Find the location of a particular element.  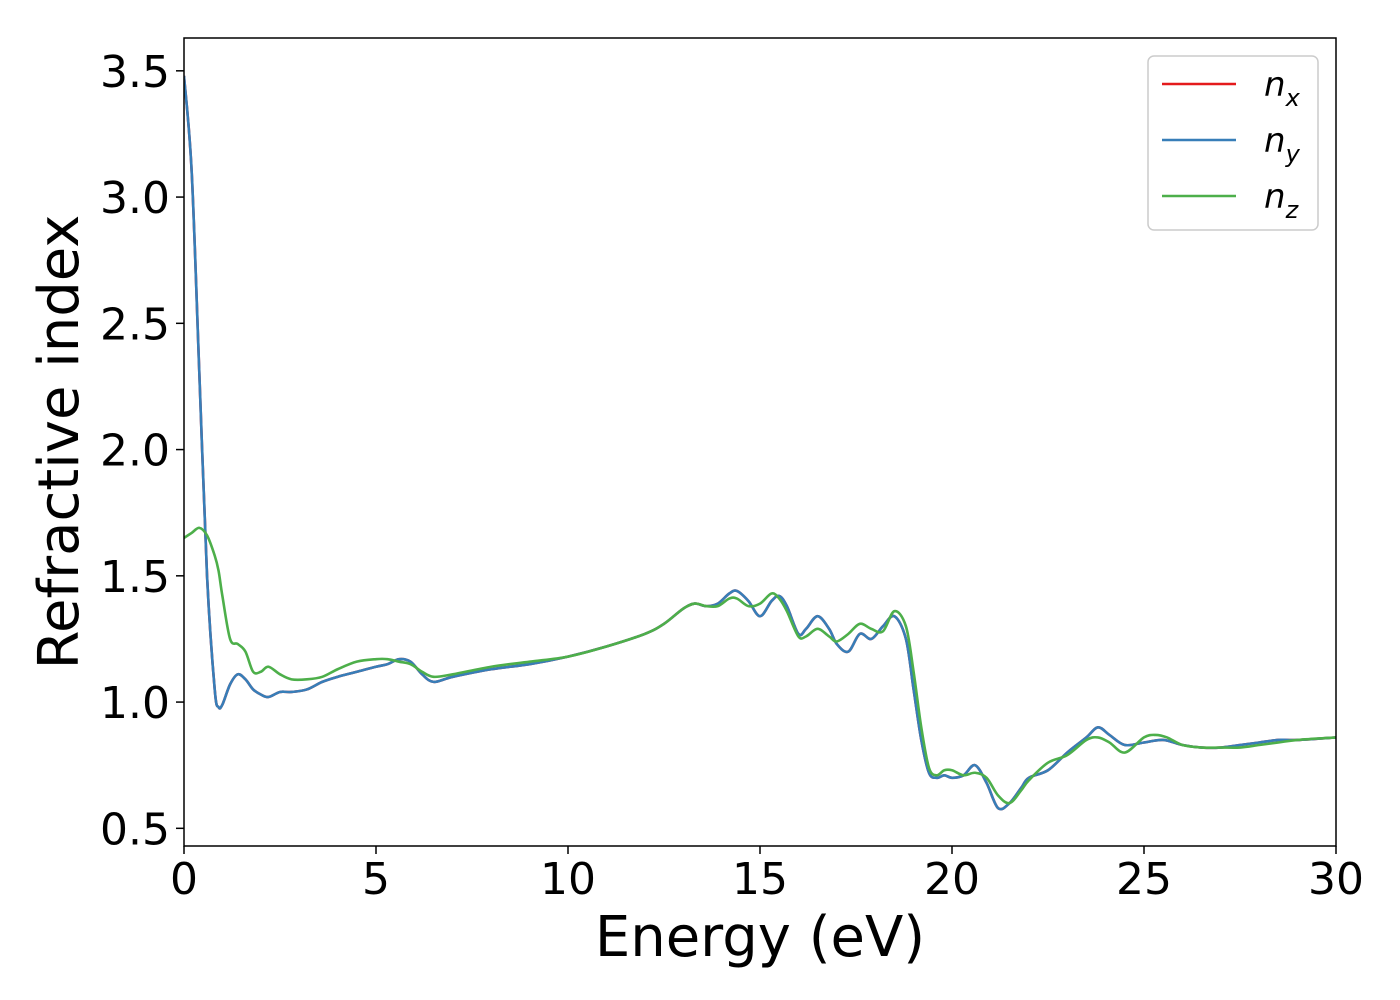

legend-label-nz: nz is located at coordinates (1282, 200).